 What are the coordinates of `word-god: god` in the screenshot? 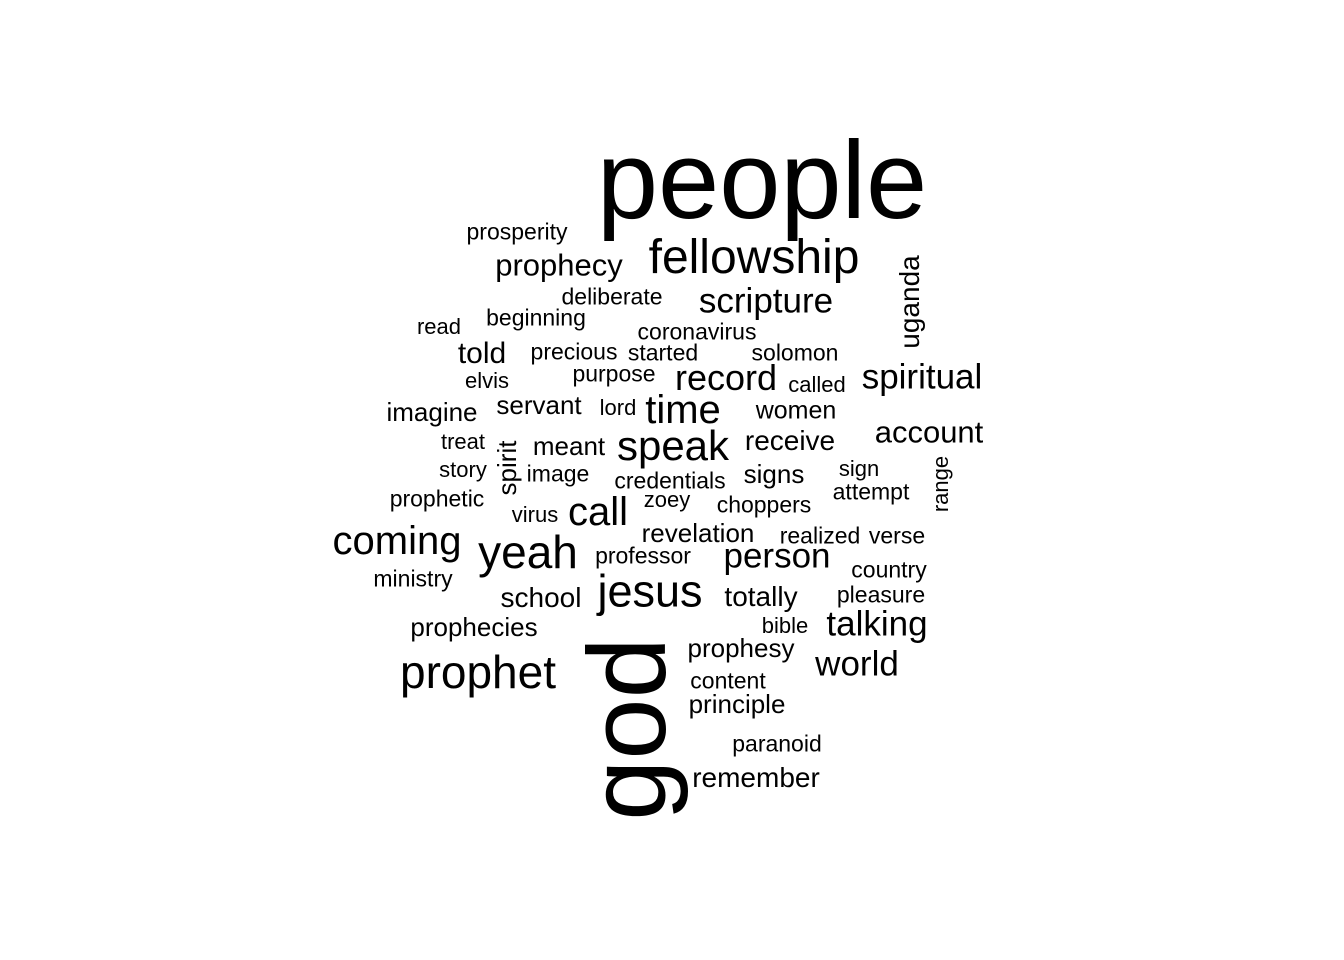 It's located at (627, 729).